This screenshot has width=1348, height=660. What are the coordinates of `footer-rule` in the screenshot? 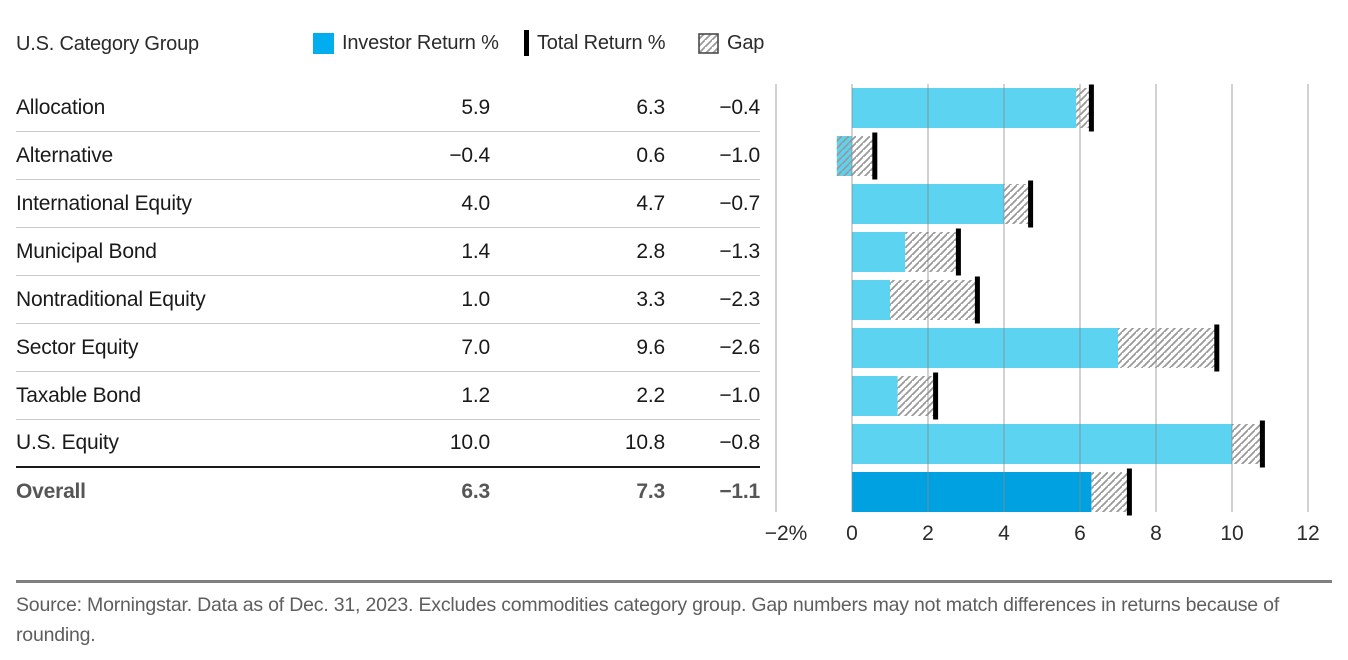 It's located at (674, 581).